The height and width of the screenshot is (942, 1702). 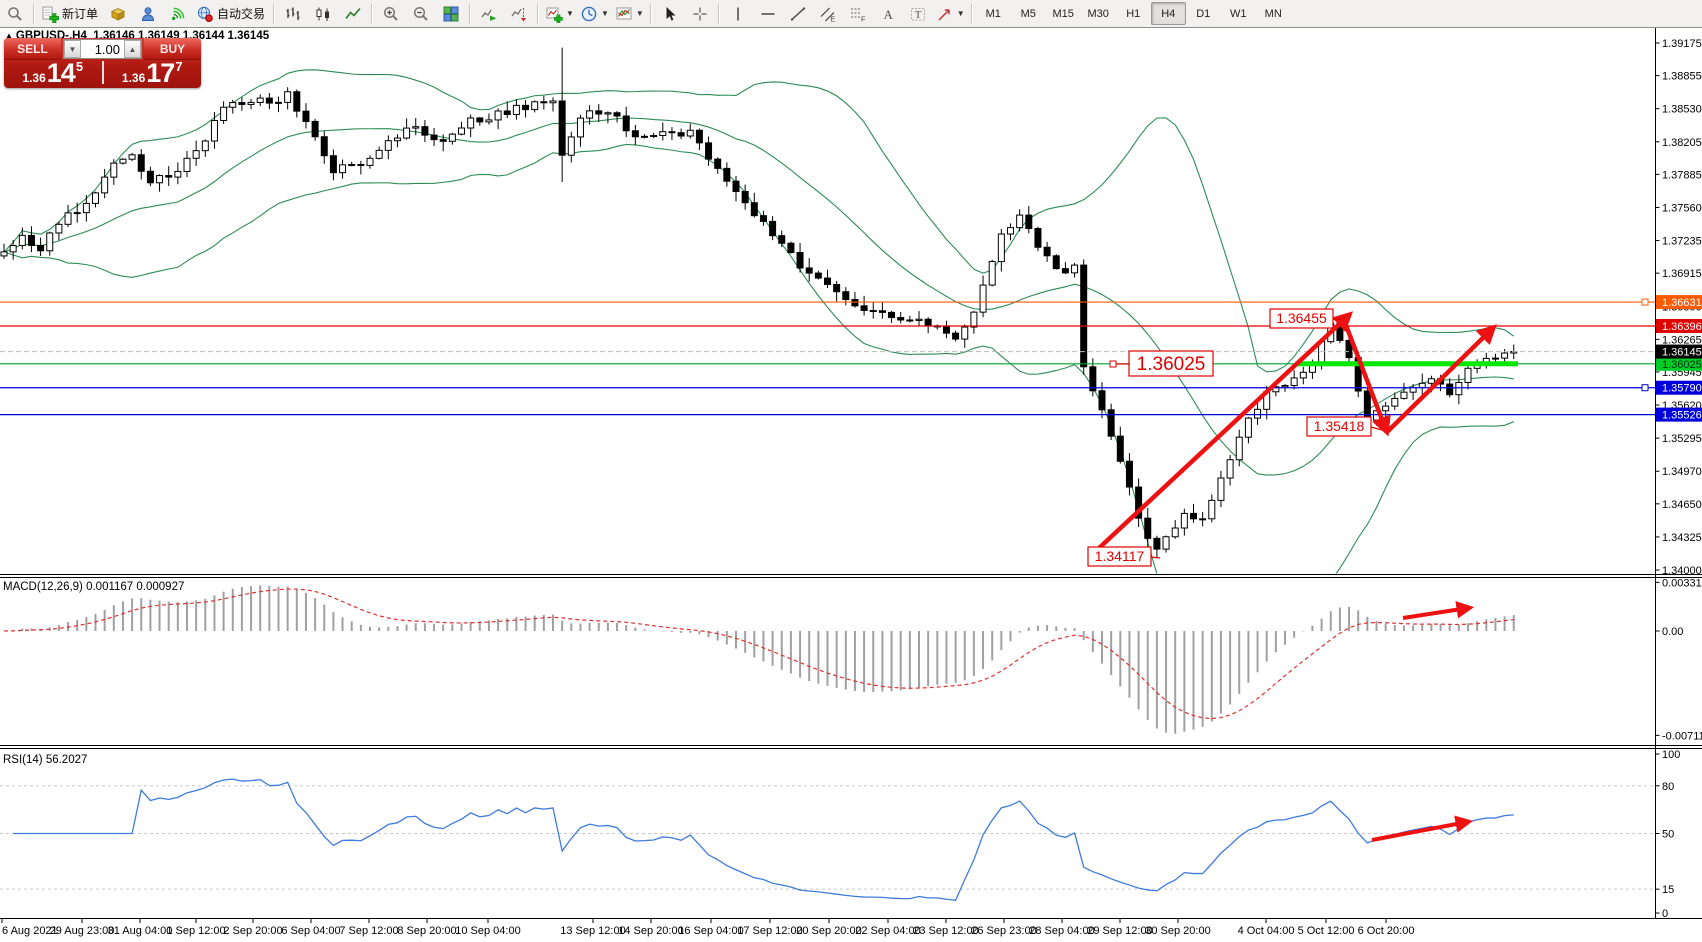 I want to click on text-label-button: T, so click(x=918, y=14).